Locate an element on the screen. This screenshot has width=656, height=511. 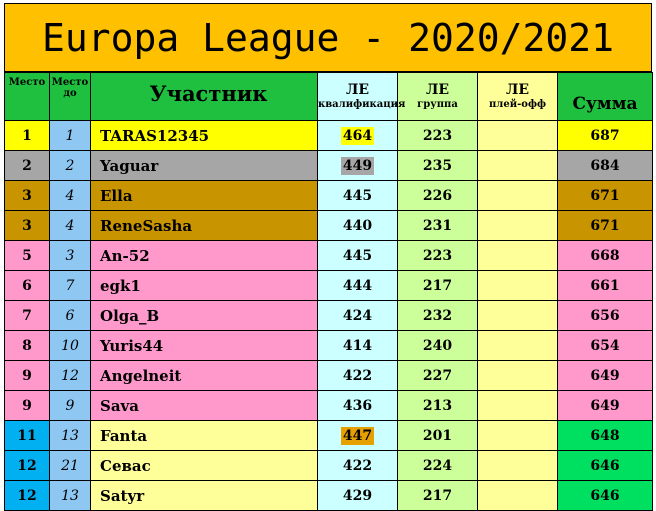
table-row: 3 4 ReneSasha 440 231 671 is located at coordinates (328, 225).